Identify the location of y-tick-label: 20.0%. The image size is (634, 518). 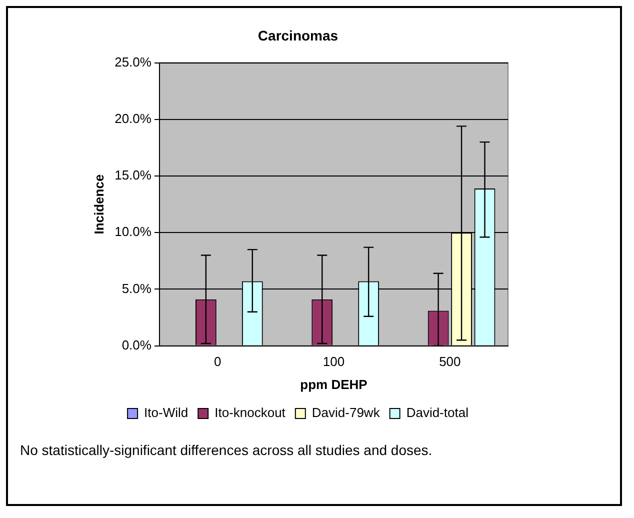
(133, 118).